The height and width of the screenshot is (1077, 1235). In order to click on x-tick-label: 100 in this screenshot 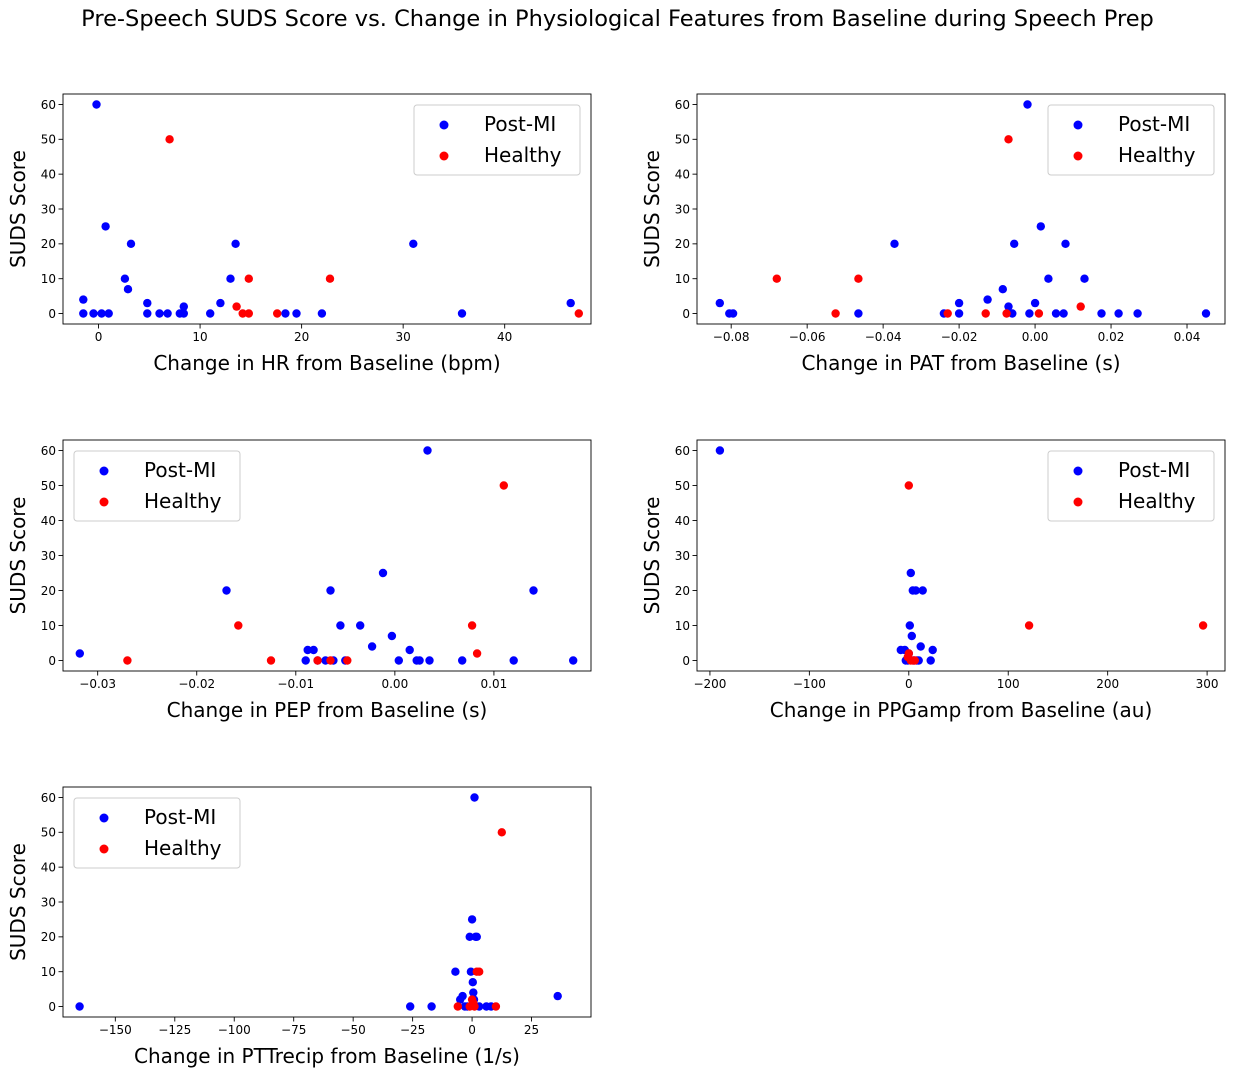, I will do `click(1008, 684)`.